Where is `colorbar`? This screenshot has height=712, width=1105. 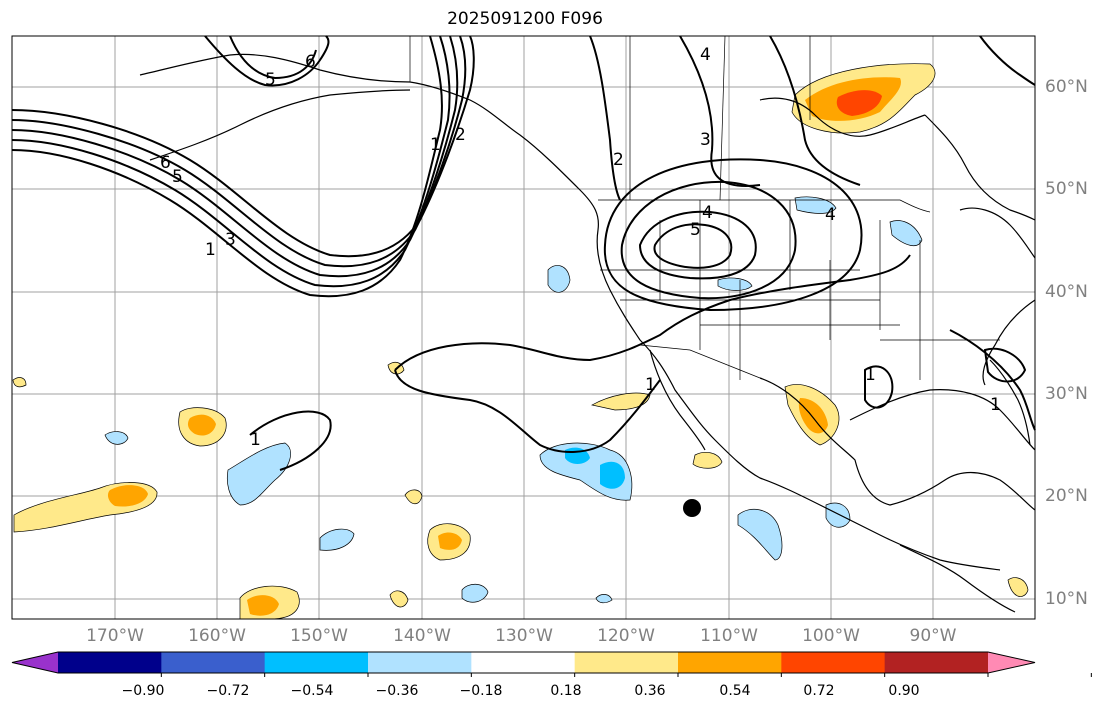
colorbar is located at coordinates (551, 664).